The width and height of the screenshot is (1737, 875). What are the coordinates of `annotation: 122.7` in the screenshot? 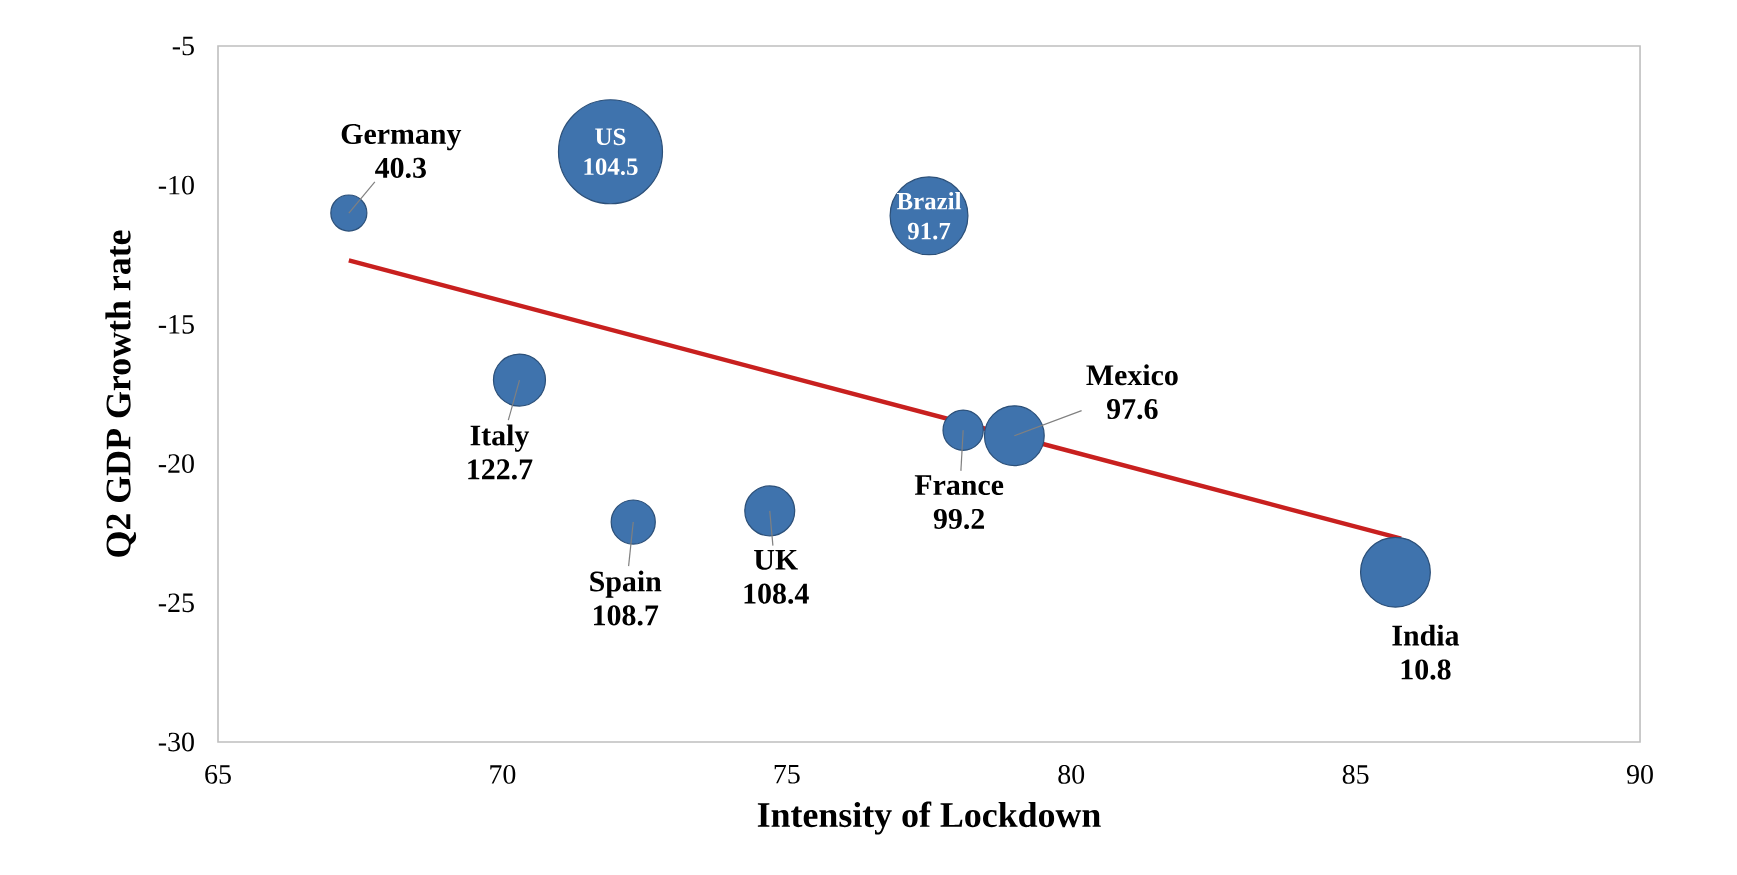 It's located at (500, 469).